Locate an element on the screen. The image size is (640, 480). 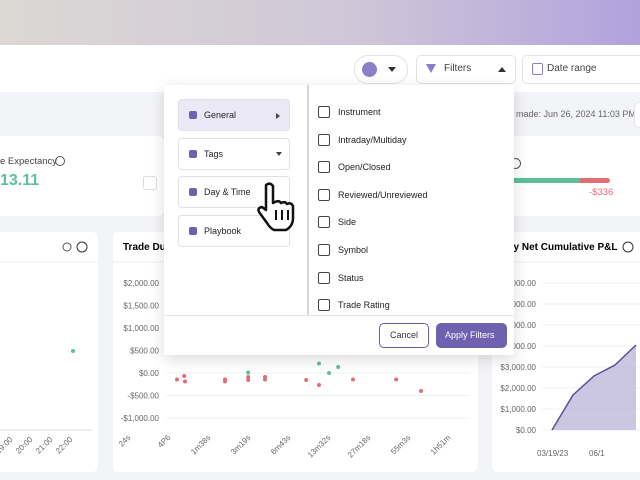
date-range-button: Date range is located at coordinates (581, 69).